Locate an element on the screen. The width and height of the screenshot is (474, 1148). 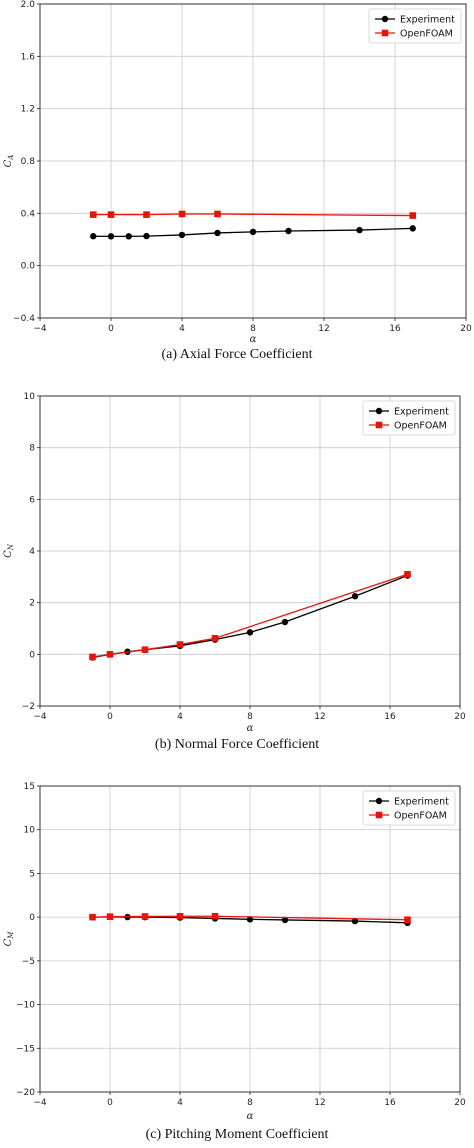
caption-normal-force: (b) Normal Force Coefficient is located at coordinates (237, 744).